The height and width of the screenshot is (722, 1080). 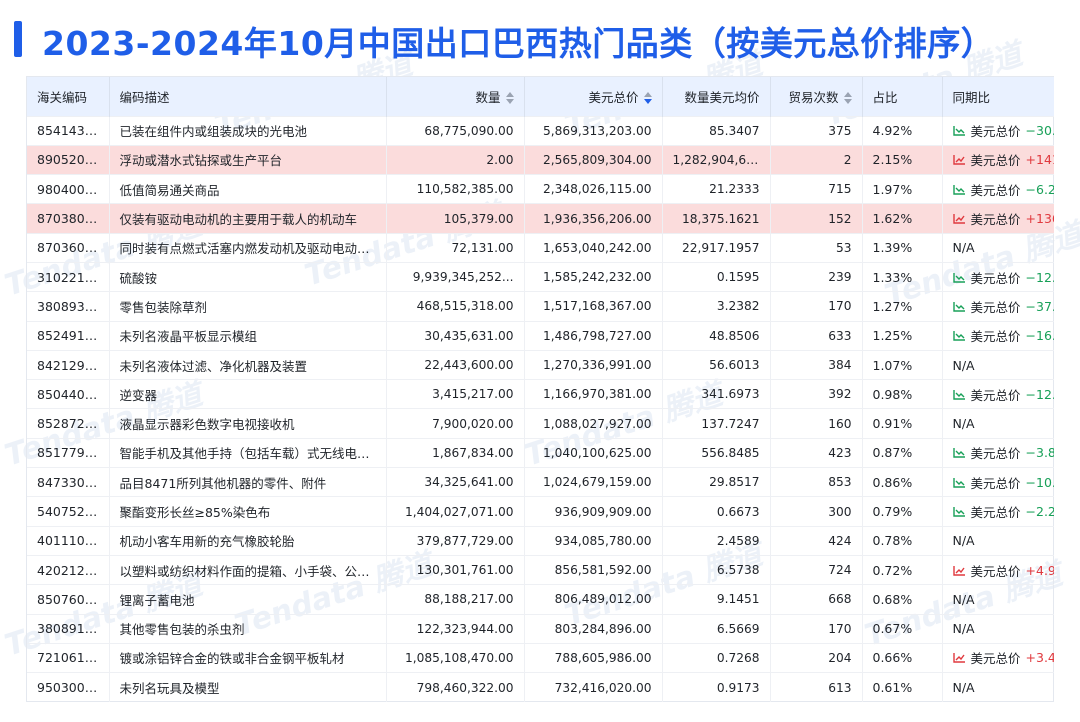 I want to click on cell-usd-total: 732,416,020.00, so click(x=593, y=687).